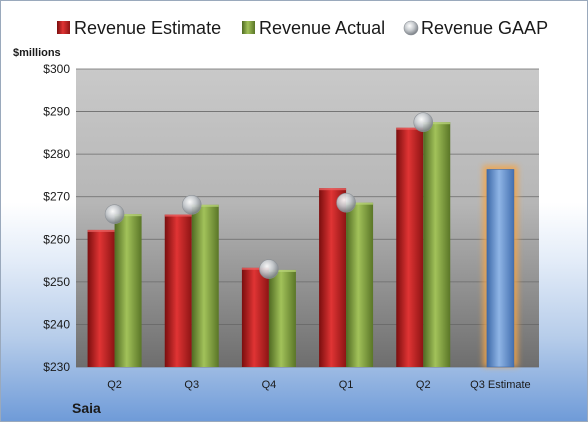 This screenshot has height=422, width=588. I want to click on x-tick-label: Q3, so click(191, 385).